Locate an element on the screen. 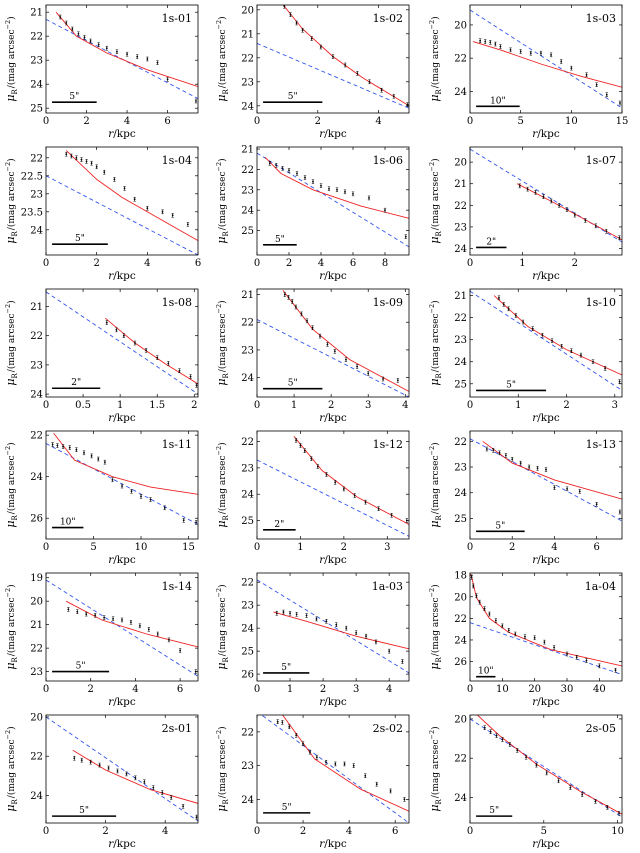  panel-title: 1s-04 is located at coordinates (177, 160).